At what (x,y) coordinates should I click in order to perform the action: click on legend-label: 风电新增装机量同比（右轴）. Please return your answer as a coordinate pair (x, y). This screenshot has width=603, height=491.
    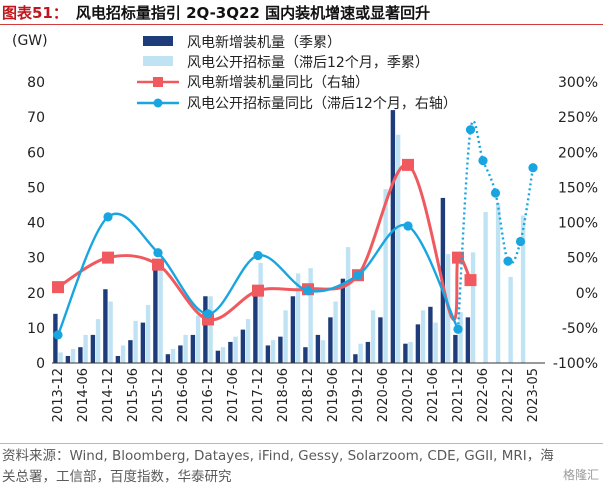
    Looking at the image, I should click on (278, 83).